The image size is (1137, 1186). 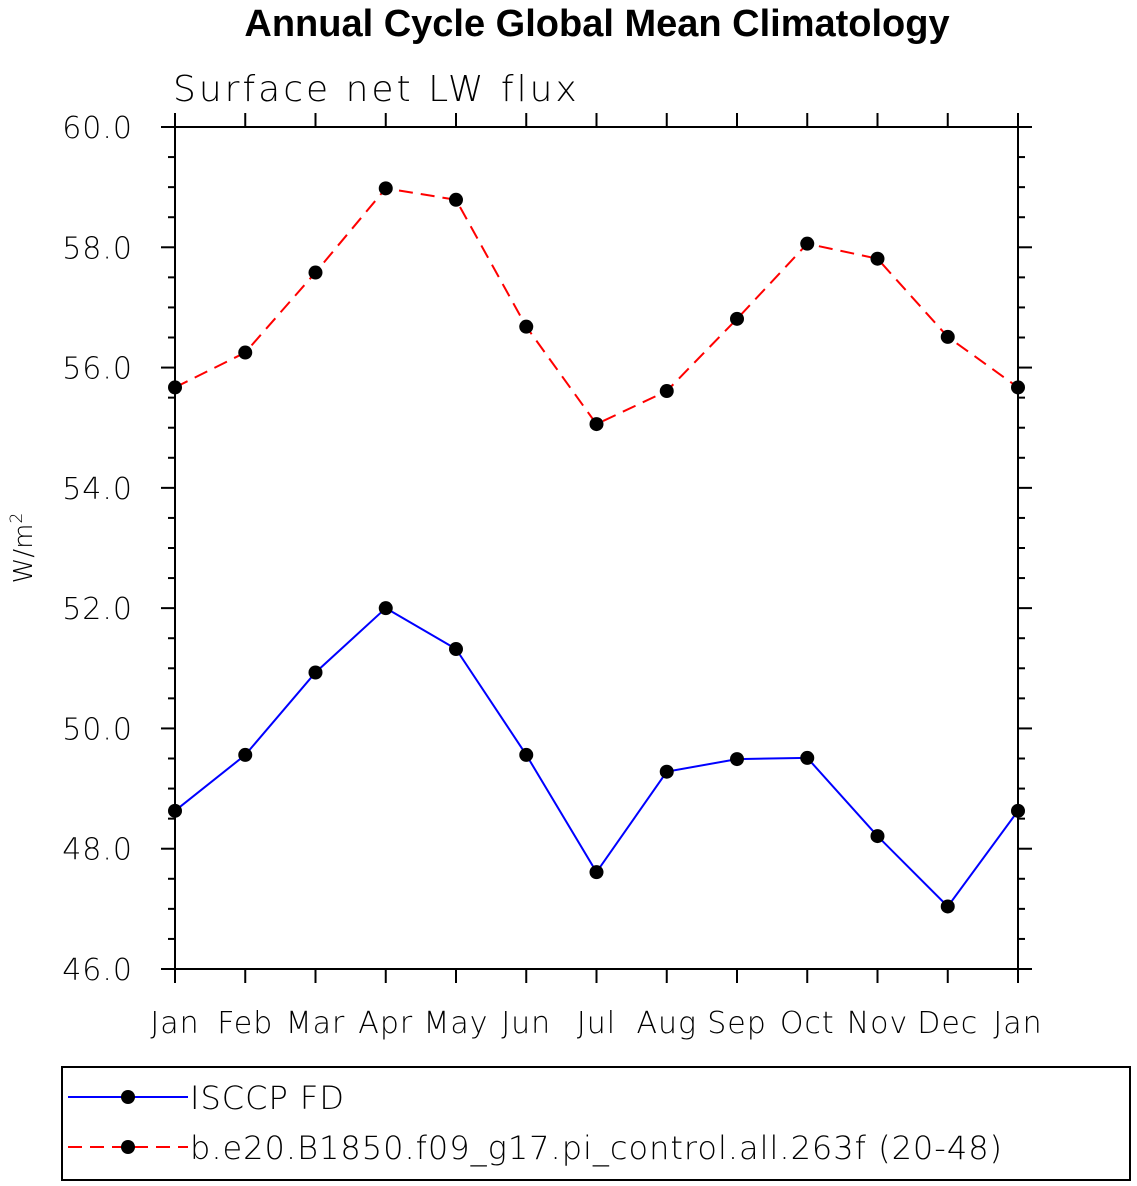 I want to click on x-tick-label: Apr, so click(x=385, y=1023).